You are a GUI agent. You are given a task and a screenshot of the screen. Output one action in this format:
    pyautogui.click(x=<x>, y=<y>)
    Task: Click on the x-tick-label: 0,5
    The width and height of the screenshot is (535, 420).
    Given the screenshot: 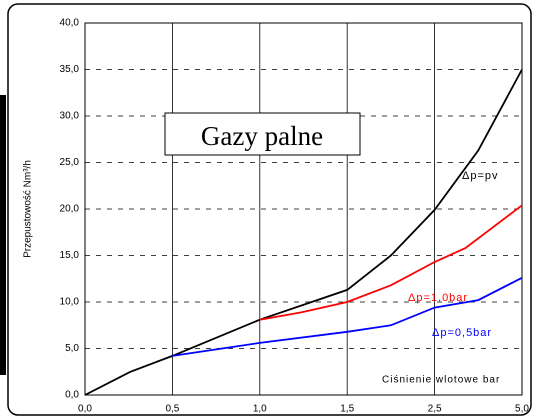 What is the action you would take?
    pyautogui.click(x=172, y=409)
    